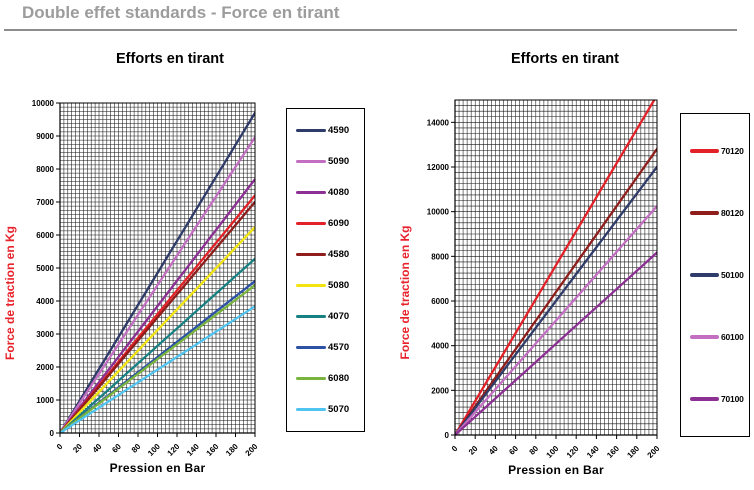  What do you see at coordinates (339, 254) in the screenshot?
I see `legend-label: 4580` at bounding box center [339, 254].